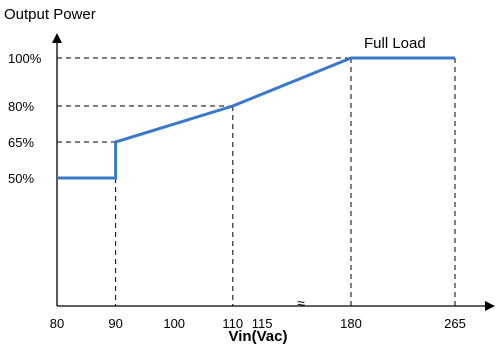  Describe the element at coordinates (25, 118) in the screenshot. I see `y-tick-labels: 50% 65% 80% 100%` at that location.